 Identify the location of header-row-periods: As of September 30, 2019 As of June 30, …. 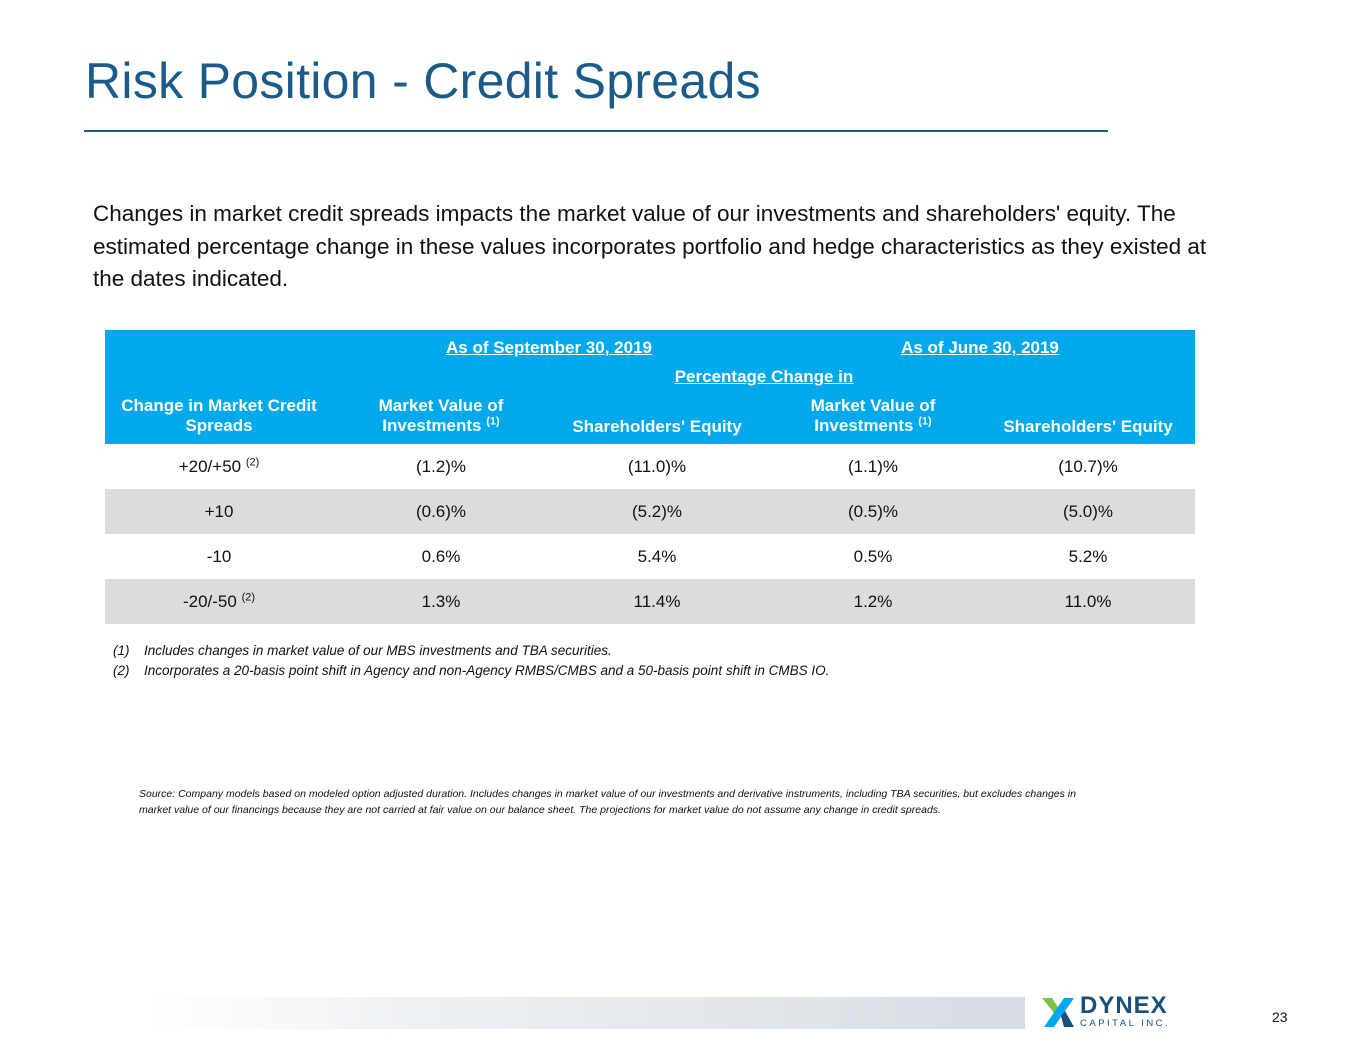
(650, 346).